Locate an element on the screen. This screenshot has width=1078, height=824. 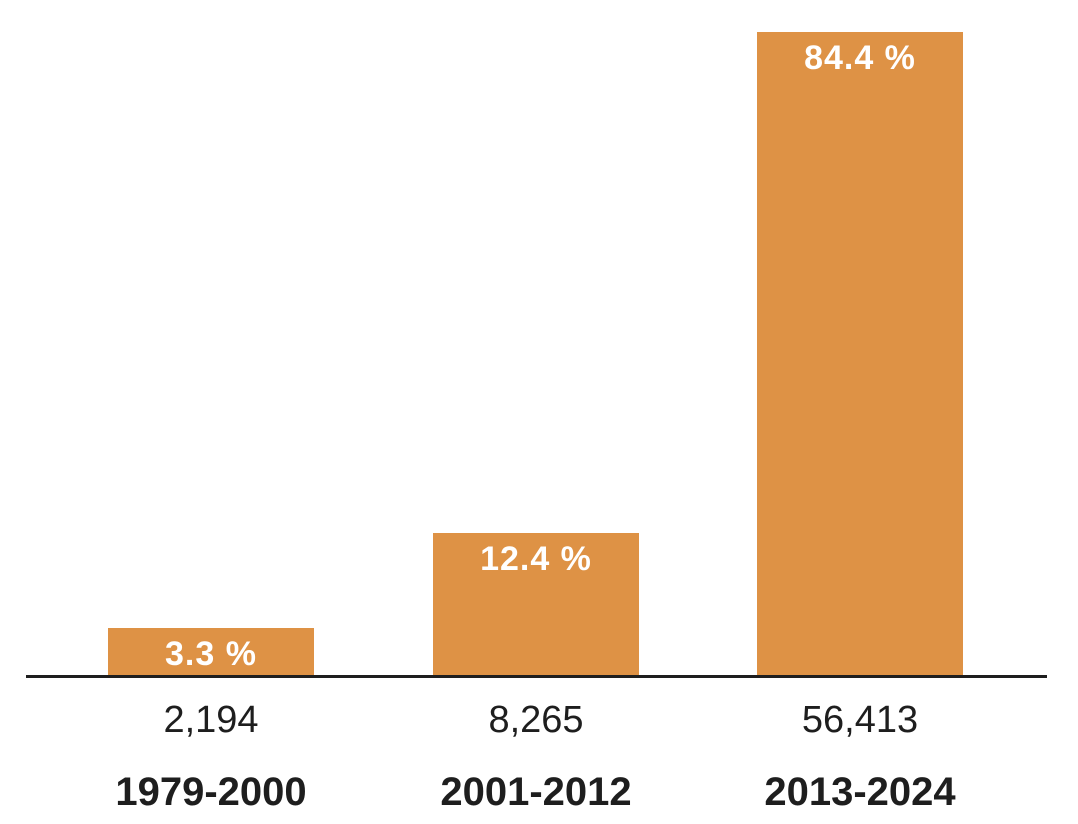
bar-percent-label: 12.4 % is located at coordinates (536, 559).